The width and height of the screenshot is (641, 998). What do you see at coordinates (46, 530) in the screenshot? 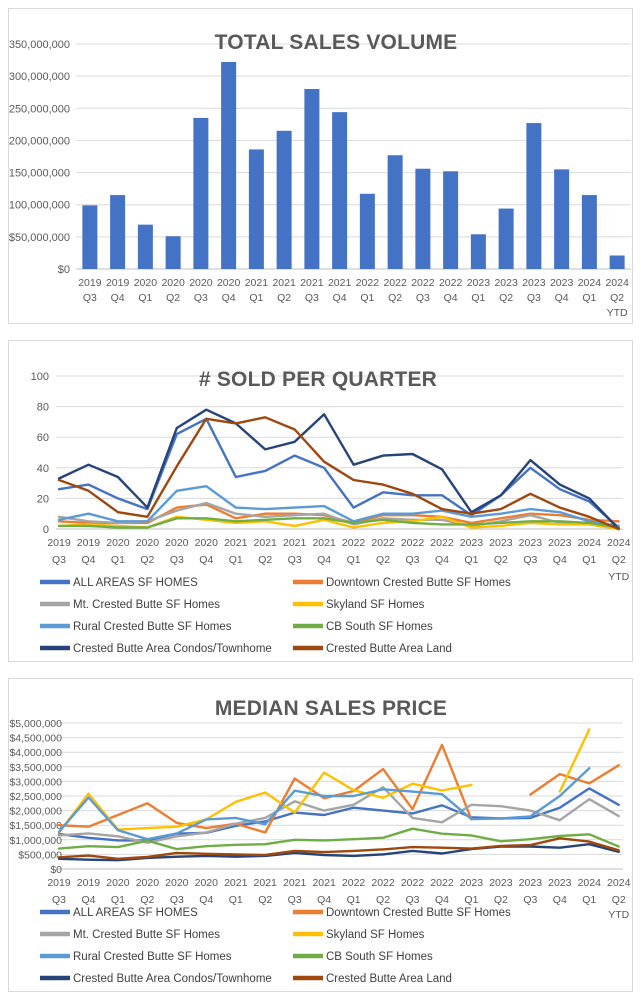
I see `y-axis-tick-label: 0` at bounding box center [46, 530].